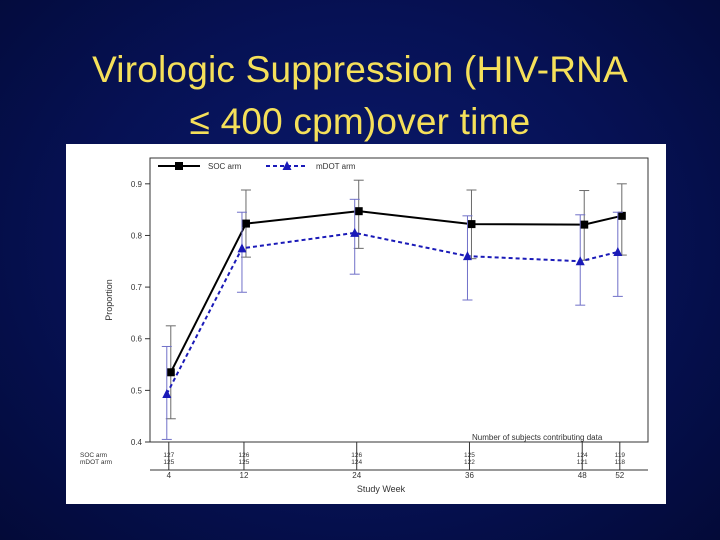 The height and width of the screenshot is (540, 720). What do you see at coordinates (137, 184) in the screenshot?
I see `y-tick-label: 0.9` at bounding box center [137, 184].